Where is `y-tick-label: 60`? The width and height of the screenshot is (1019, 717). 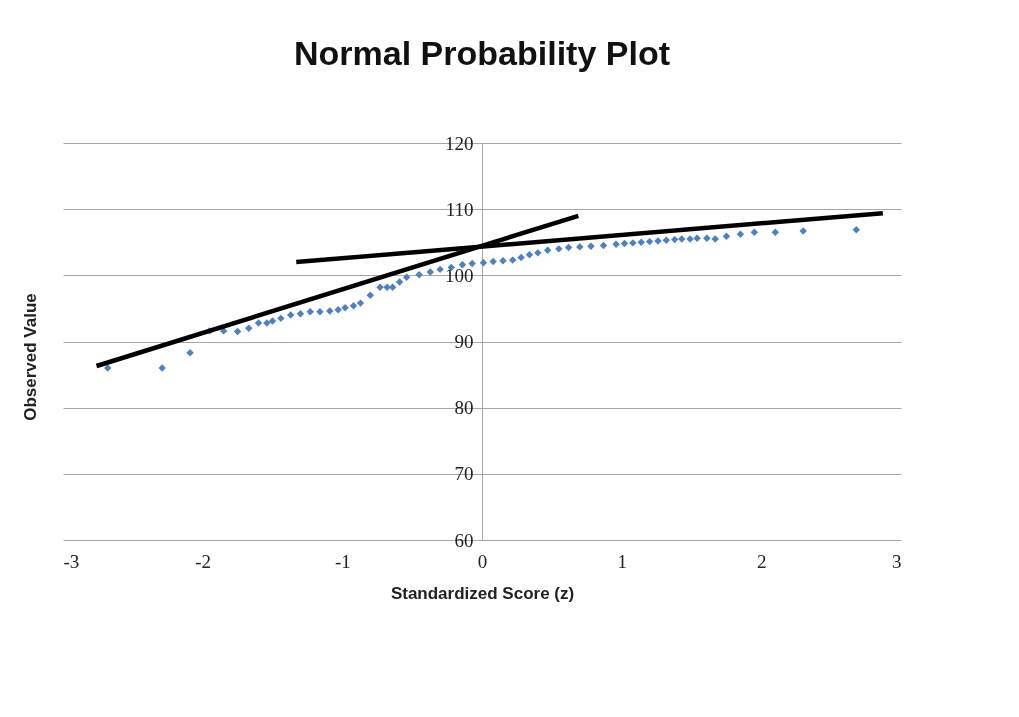
y-tick-label: 60 is located at coordinates (464, 540).